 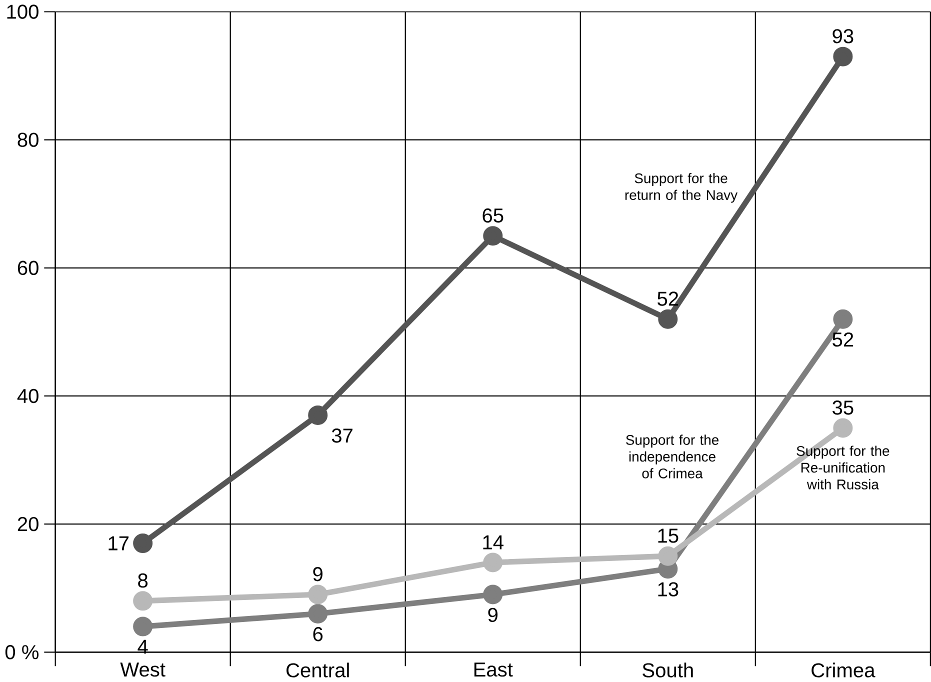 I want to click on x-tick-label: West, so click(x=143, y=669).